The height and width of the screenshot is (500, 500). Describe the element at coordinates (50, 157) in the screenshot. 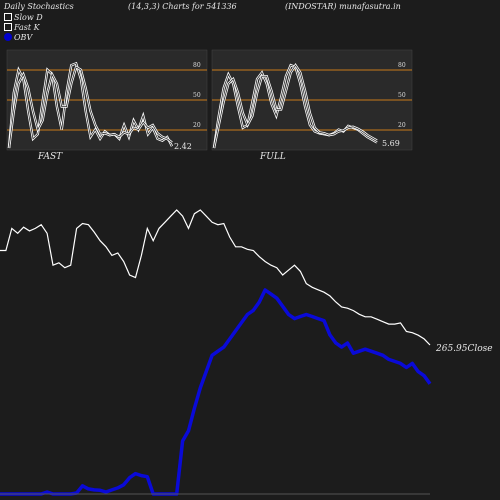

I see `fast-panel-label: FAST` at that location.